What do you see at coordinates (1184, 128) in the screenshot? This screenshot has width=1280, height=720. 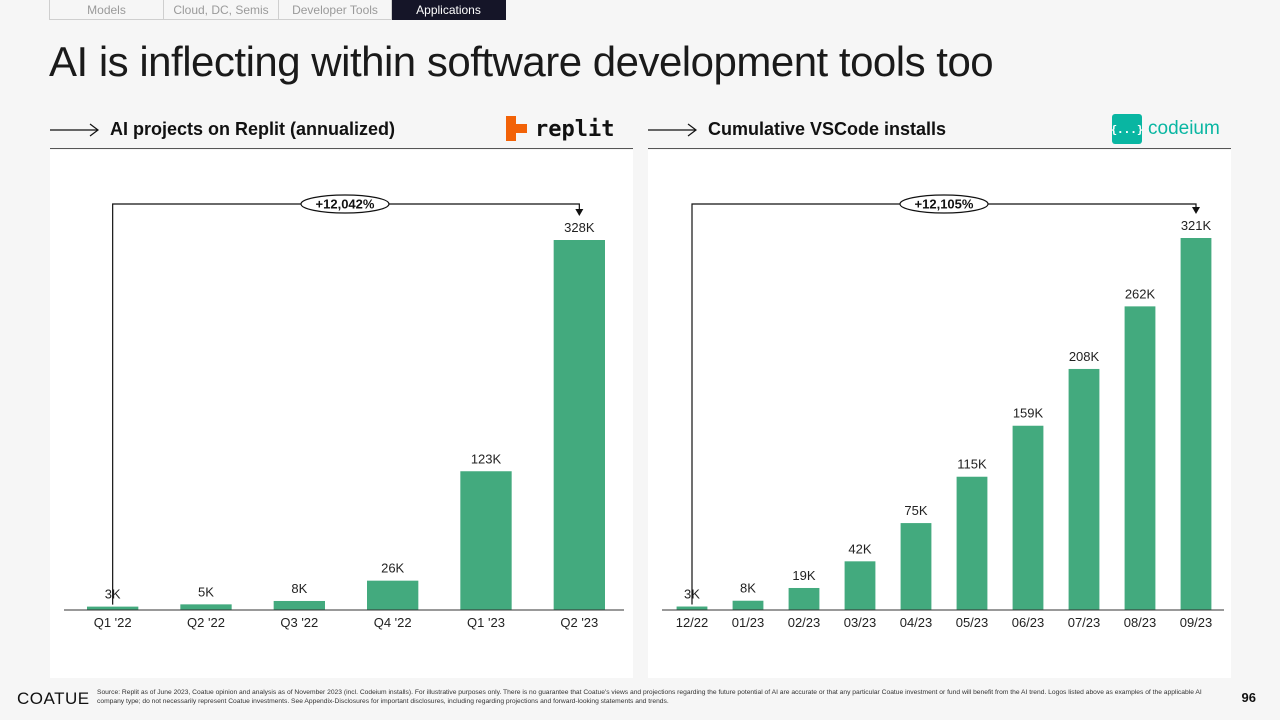 I see `codeium-wordmark: codeium` at bounding box center [1184, 128].